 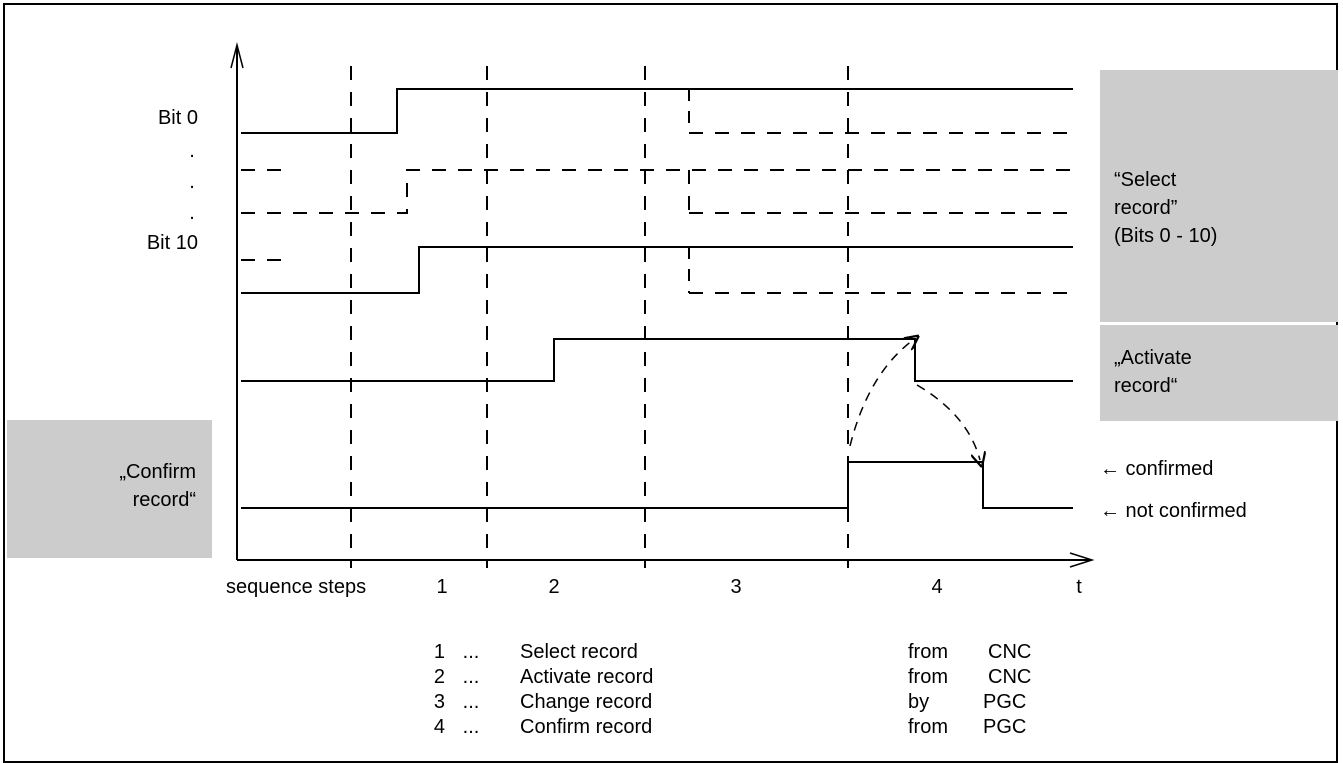 I want to click on legend-num-1: 1, so click(x=439, y=652).